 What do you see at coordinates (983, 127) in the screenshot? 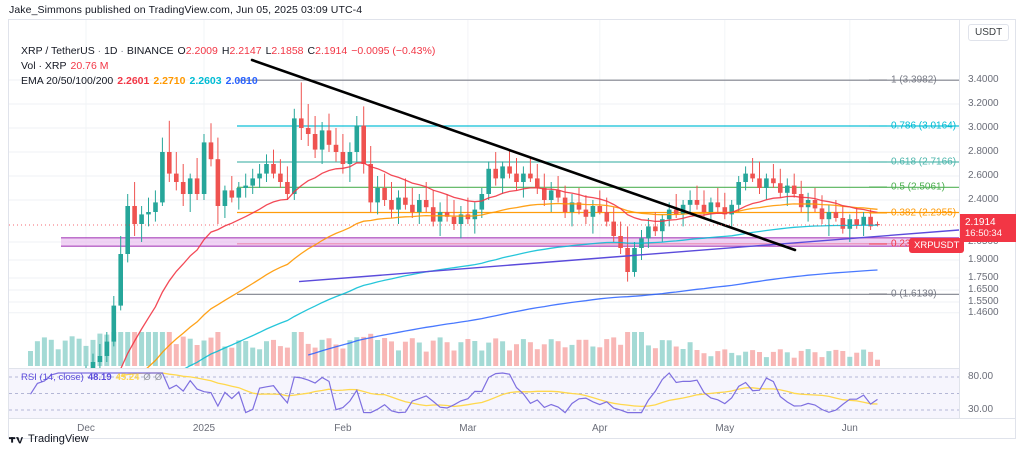
I see `price-tick: 3.0000` at bounding box center [983, 127].